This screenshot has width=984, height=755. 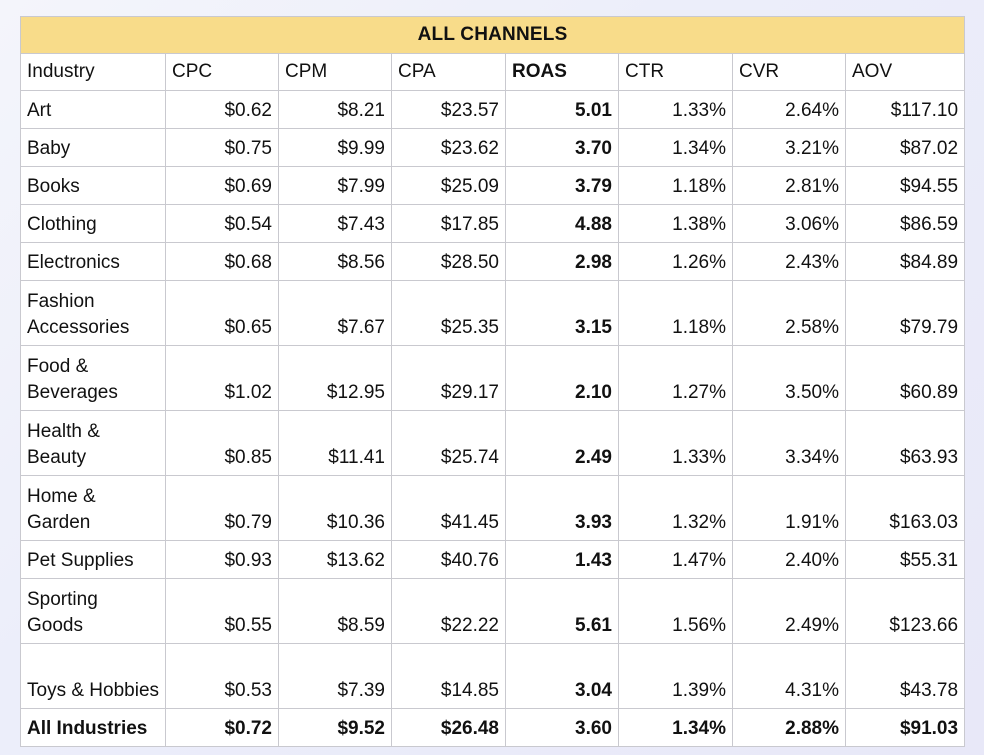 I want to click on cell-aov: $87.02, so click(x=905, y=147).